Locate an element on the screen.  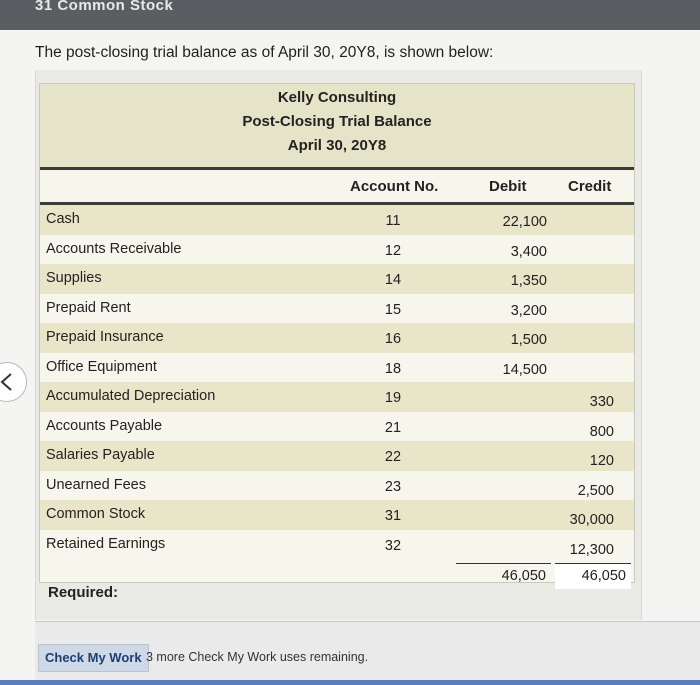
account-name: Prepaid Insurance is located at coordinates (105, 337).